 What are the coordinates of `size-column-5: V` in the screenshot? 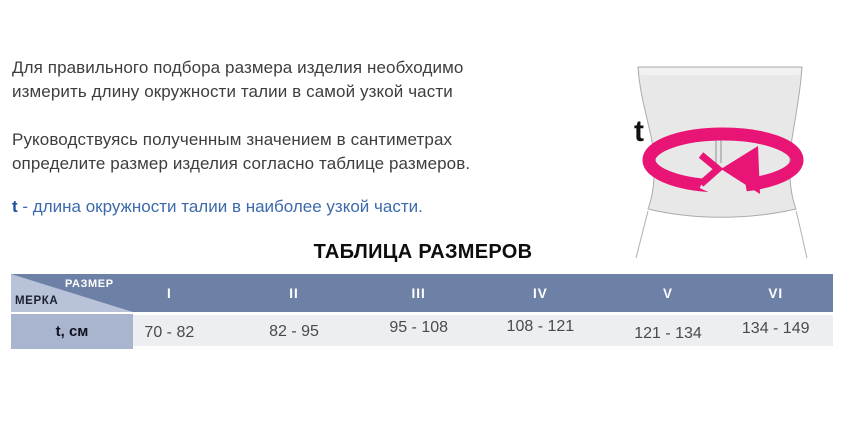 It's located at (668, 293).